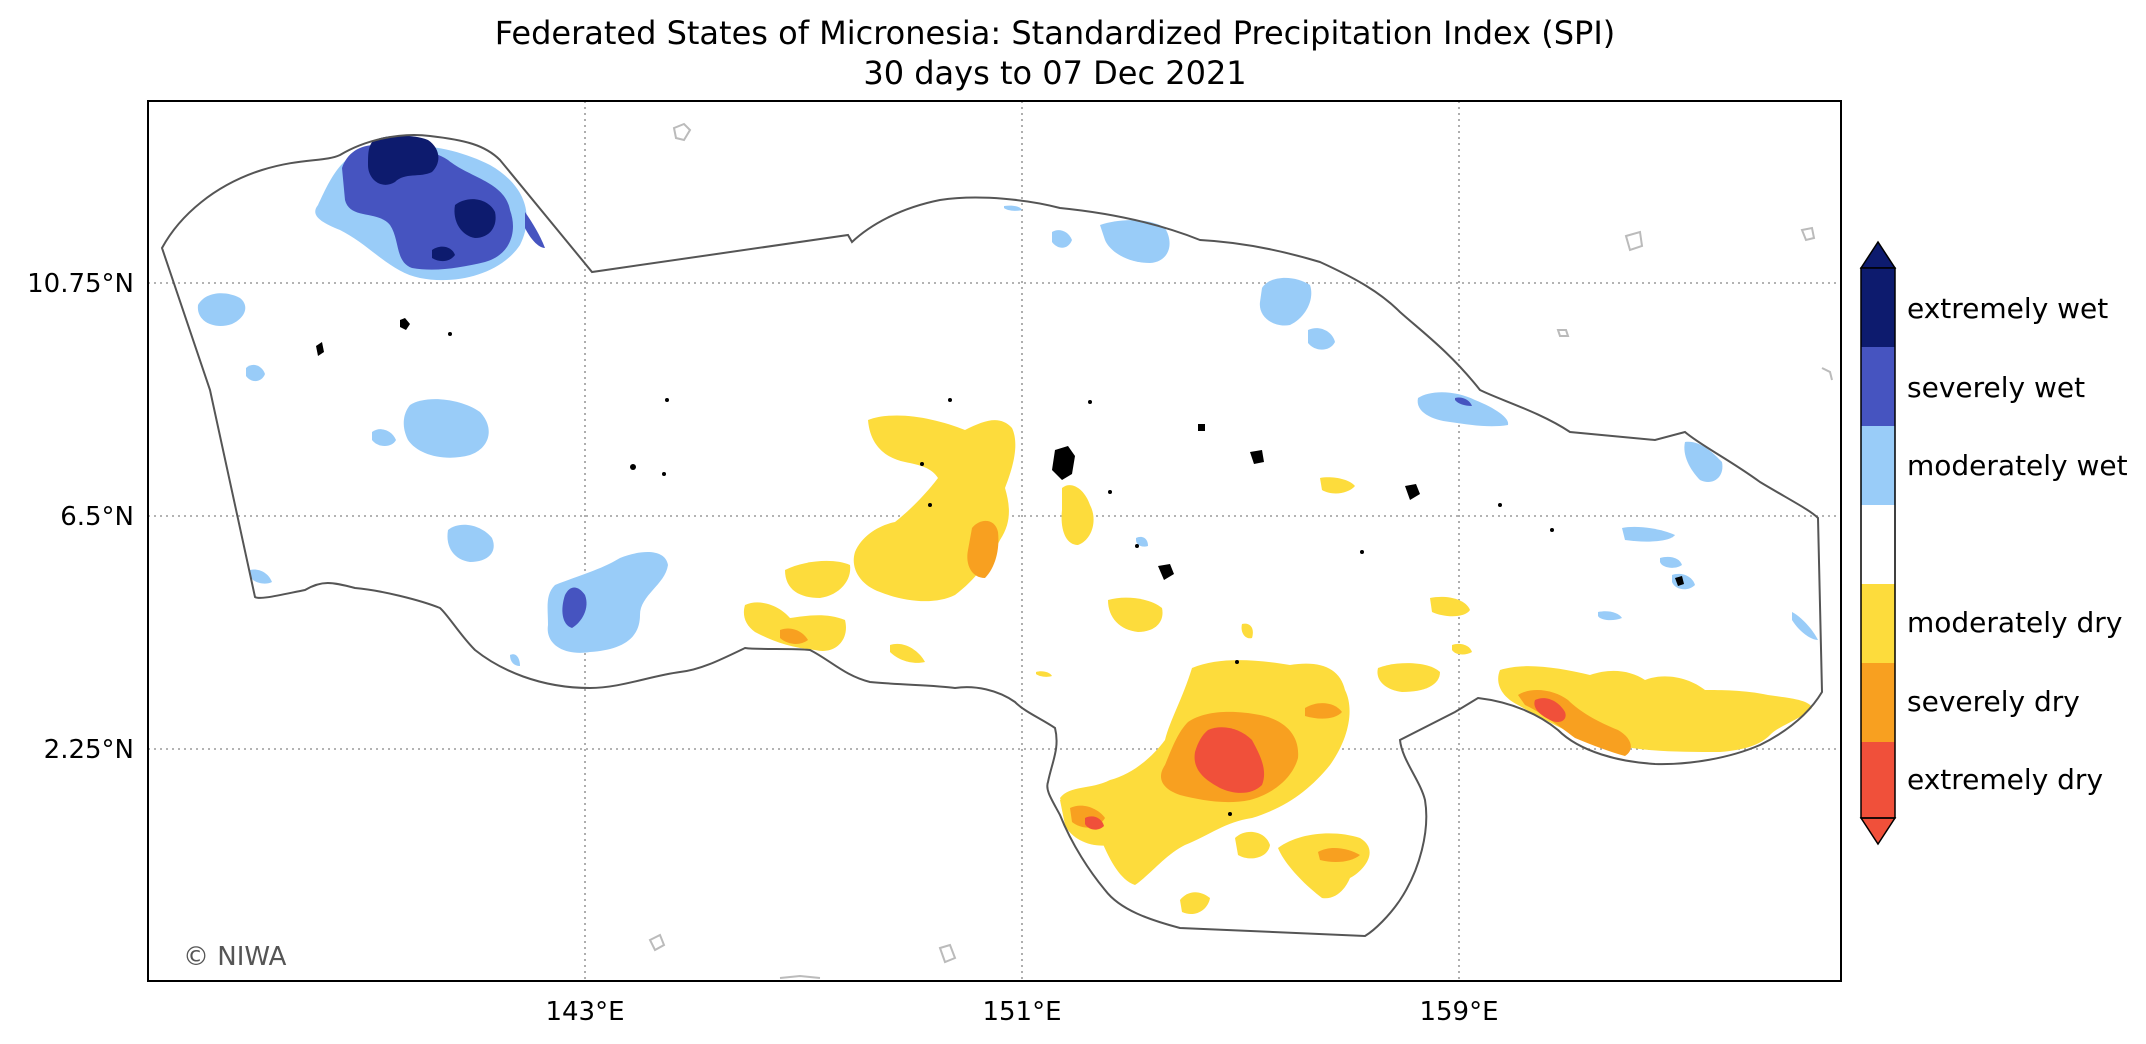 The width and height of the screenshot is (2146, 1044). I want to click on island-pohnpei, so click(1257, 457).